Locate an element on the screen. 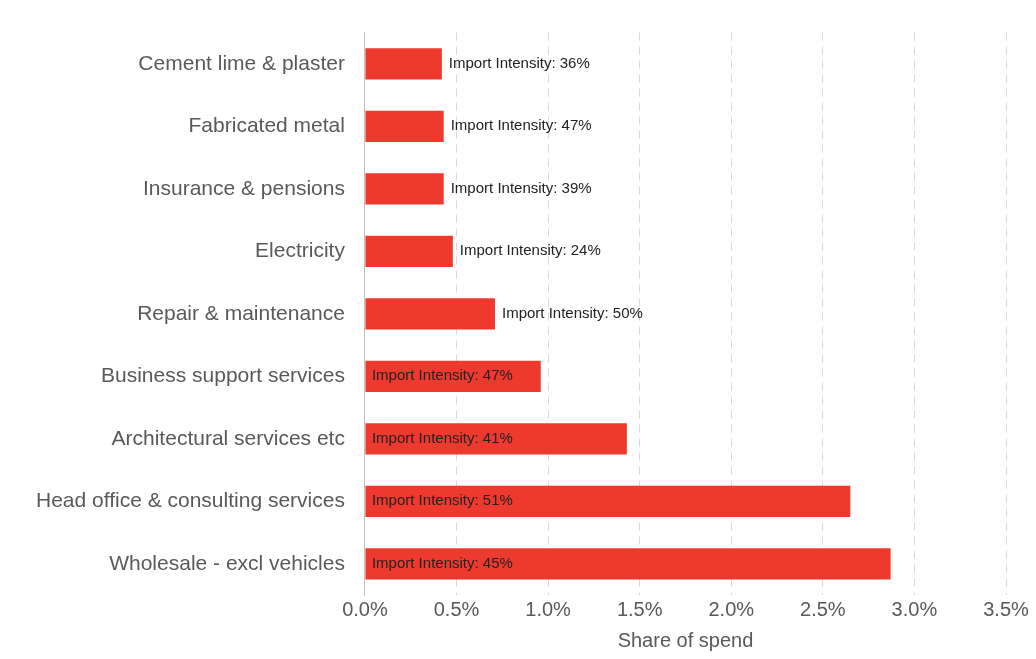  y-tick-label: Wholesale - excl vehicles is located at coordinates (227, 562).